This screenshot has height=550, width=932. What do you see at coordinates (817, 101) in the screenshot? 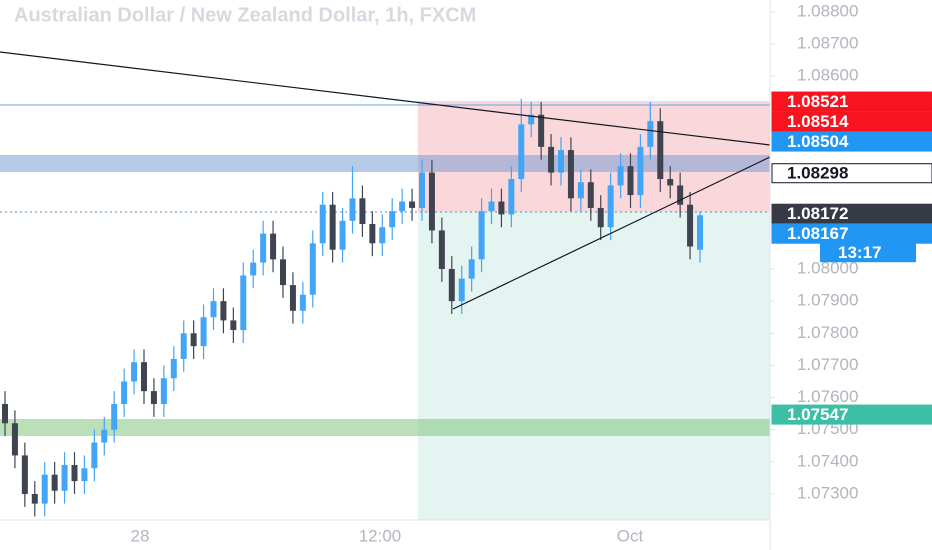
I see `price-label: 1.08521` at bounding box center [817, 101].